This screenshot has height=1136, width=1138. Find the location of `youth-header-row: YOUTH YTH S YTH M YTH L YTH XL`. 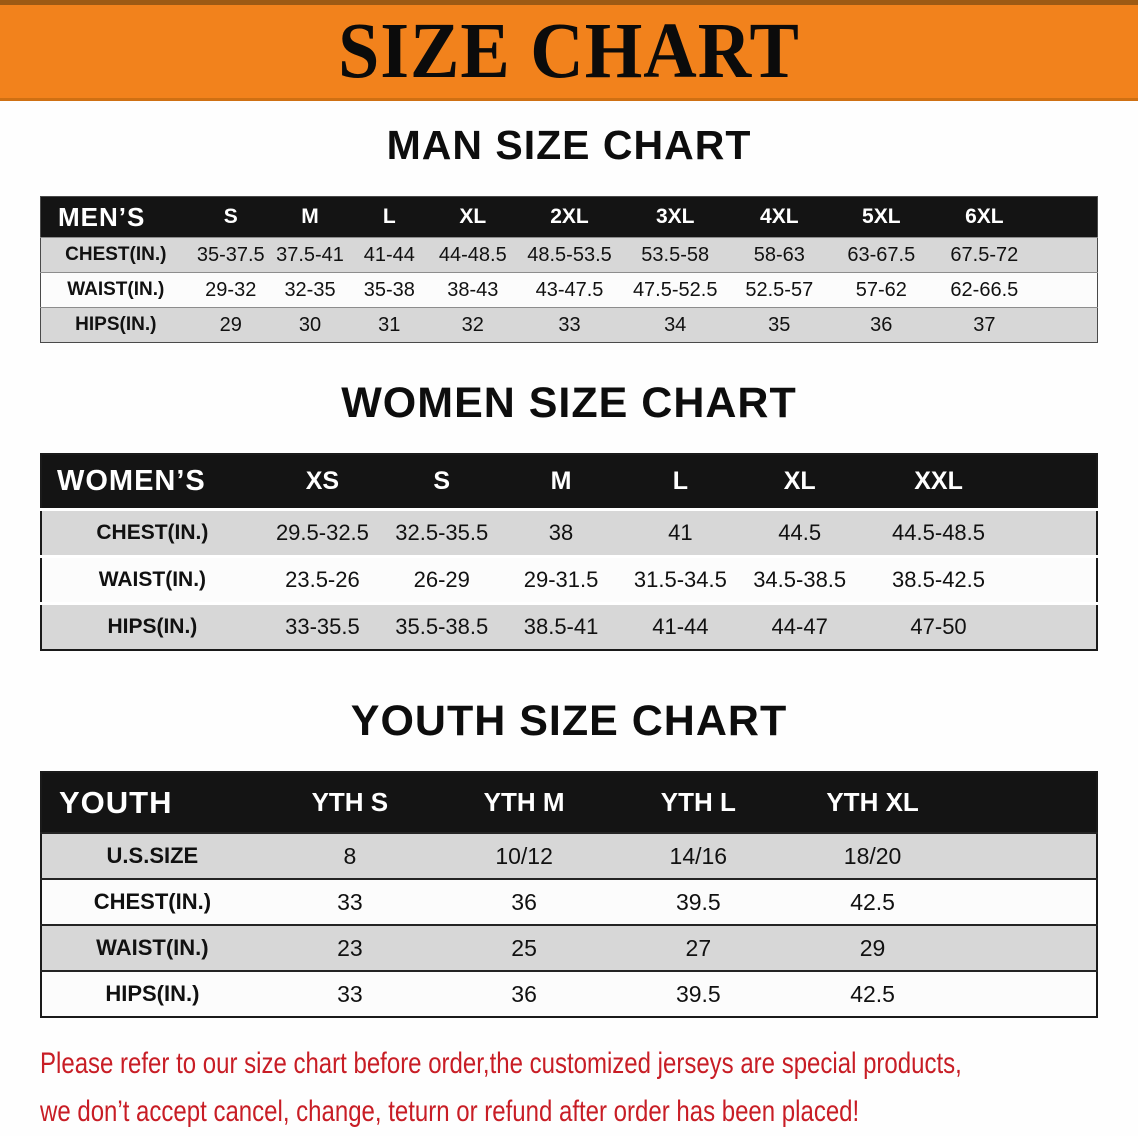

youth-header-row: YOUTH YTH S YTH M YTH L YTH XL is located at coordinates (569, 802).